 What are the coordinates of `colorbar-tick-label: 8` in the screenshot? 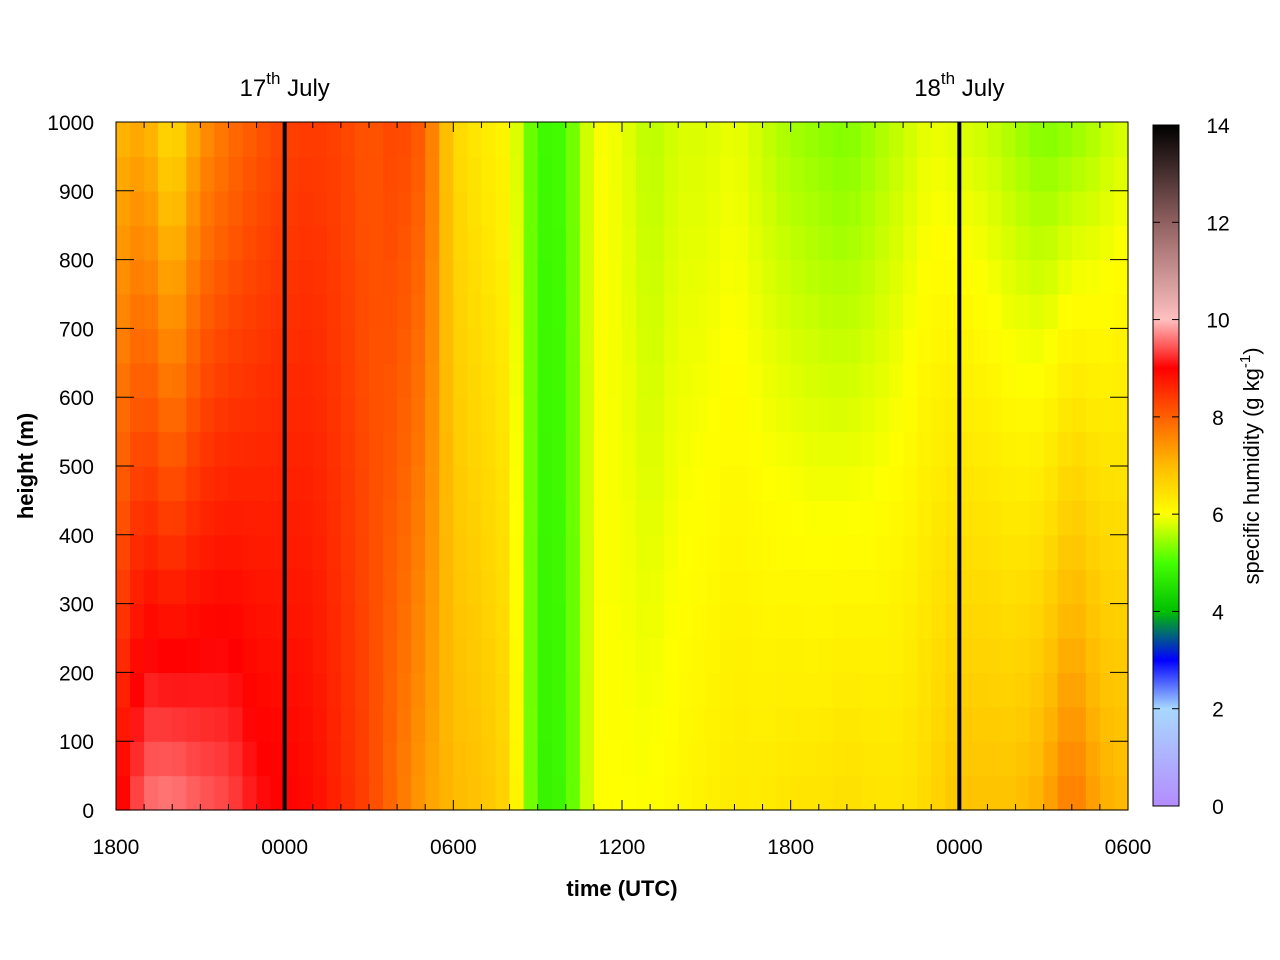 It's located at (1218, 418).